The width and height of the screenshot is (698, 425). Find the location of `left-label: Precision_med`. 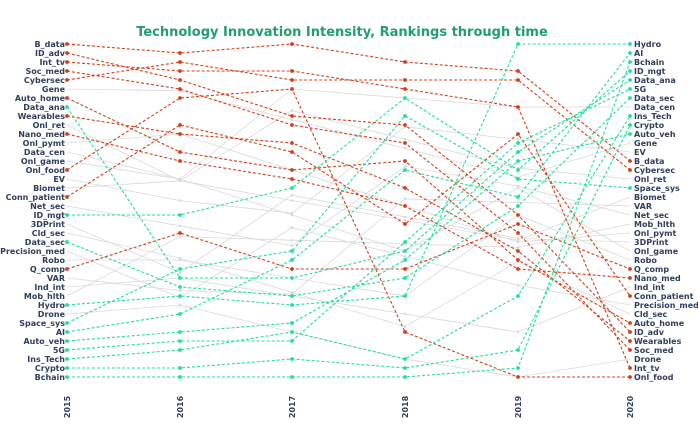

left-label: Precision_med is located at coordinates (32, 251).